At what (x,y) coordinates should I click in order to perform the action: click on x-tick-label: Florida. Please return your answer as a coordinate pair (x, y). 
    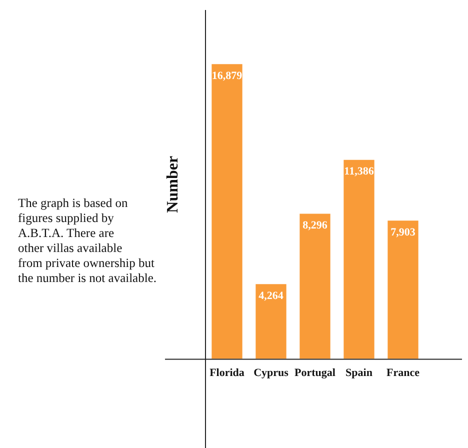
    Looking at the image, I should click on (227, 373).